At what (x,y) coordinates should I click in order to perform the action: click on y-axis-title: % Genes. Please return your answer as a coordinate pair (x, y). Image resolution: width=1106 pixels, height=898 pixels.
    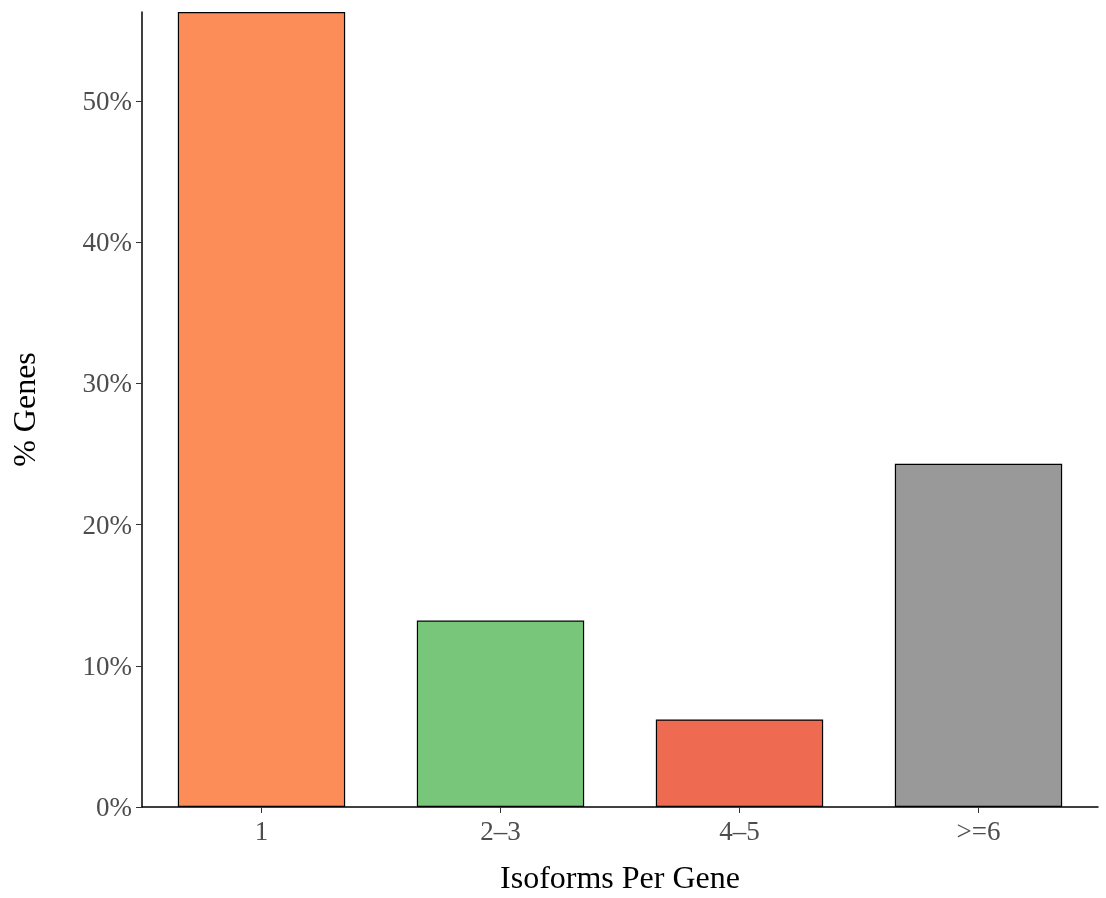
    Looking at the image, I should click on (24, 409).